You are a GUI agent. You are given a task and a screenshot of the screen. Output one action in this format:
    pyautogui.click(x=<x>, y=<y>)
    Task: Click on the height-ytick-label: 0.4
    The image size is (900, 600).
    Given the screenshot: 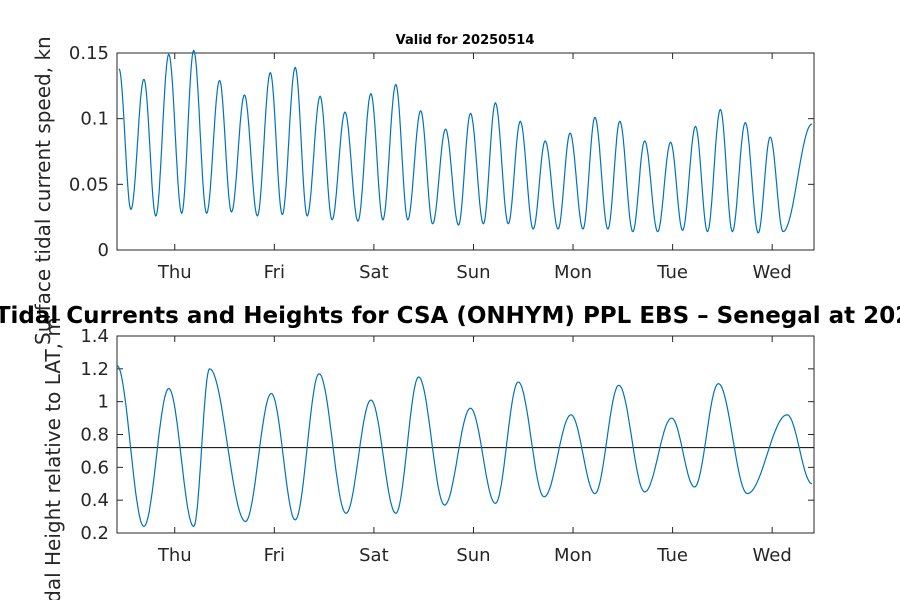 What is the action you would take?
    pyautogui.click(x=94, y=500)
    